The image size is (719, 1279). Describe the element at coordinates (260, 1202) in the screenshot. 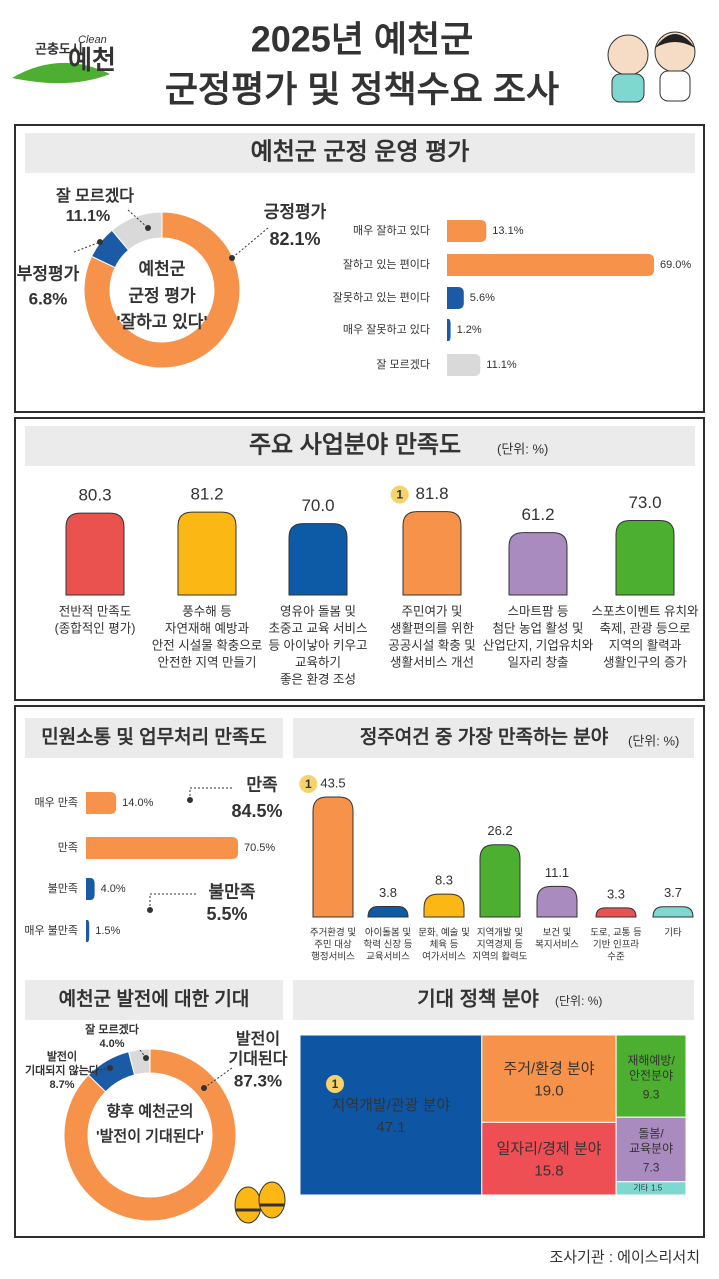

I see `bee-mascots` at that location.